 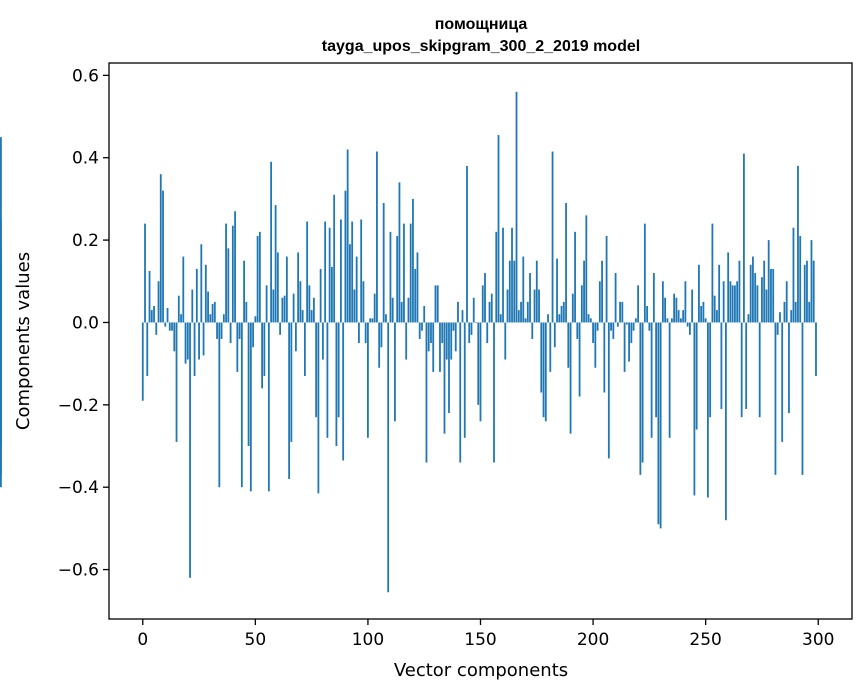 What do you see at coordinates (83, 323) in the screenshot?
I see `y-axis-ticks: −0.6 −0.4 −0.2 0.0 0.2 0.4 0.6` at bounding box center [83, 323].